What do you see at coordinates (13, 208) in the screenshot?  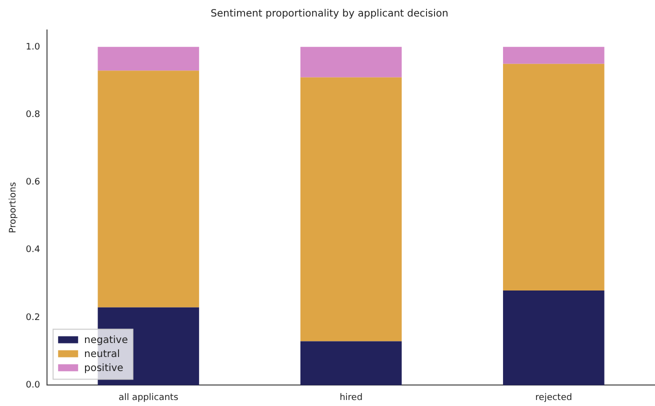 I see `y-axis-title: Proportions` at bounding box center [13, 208].